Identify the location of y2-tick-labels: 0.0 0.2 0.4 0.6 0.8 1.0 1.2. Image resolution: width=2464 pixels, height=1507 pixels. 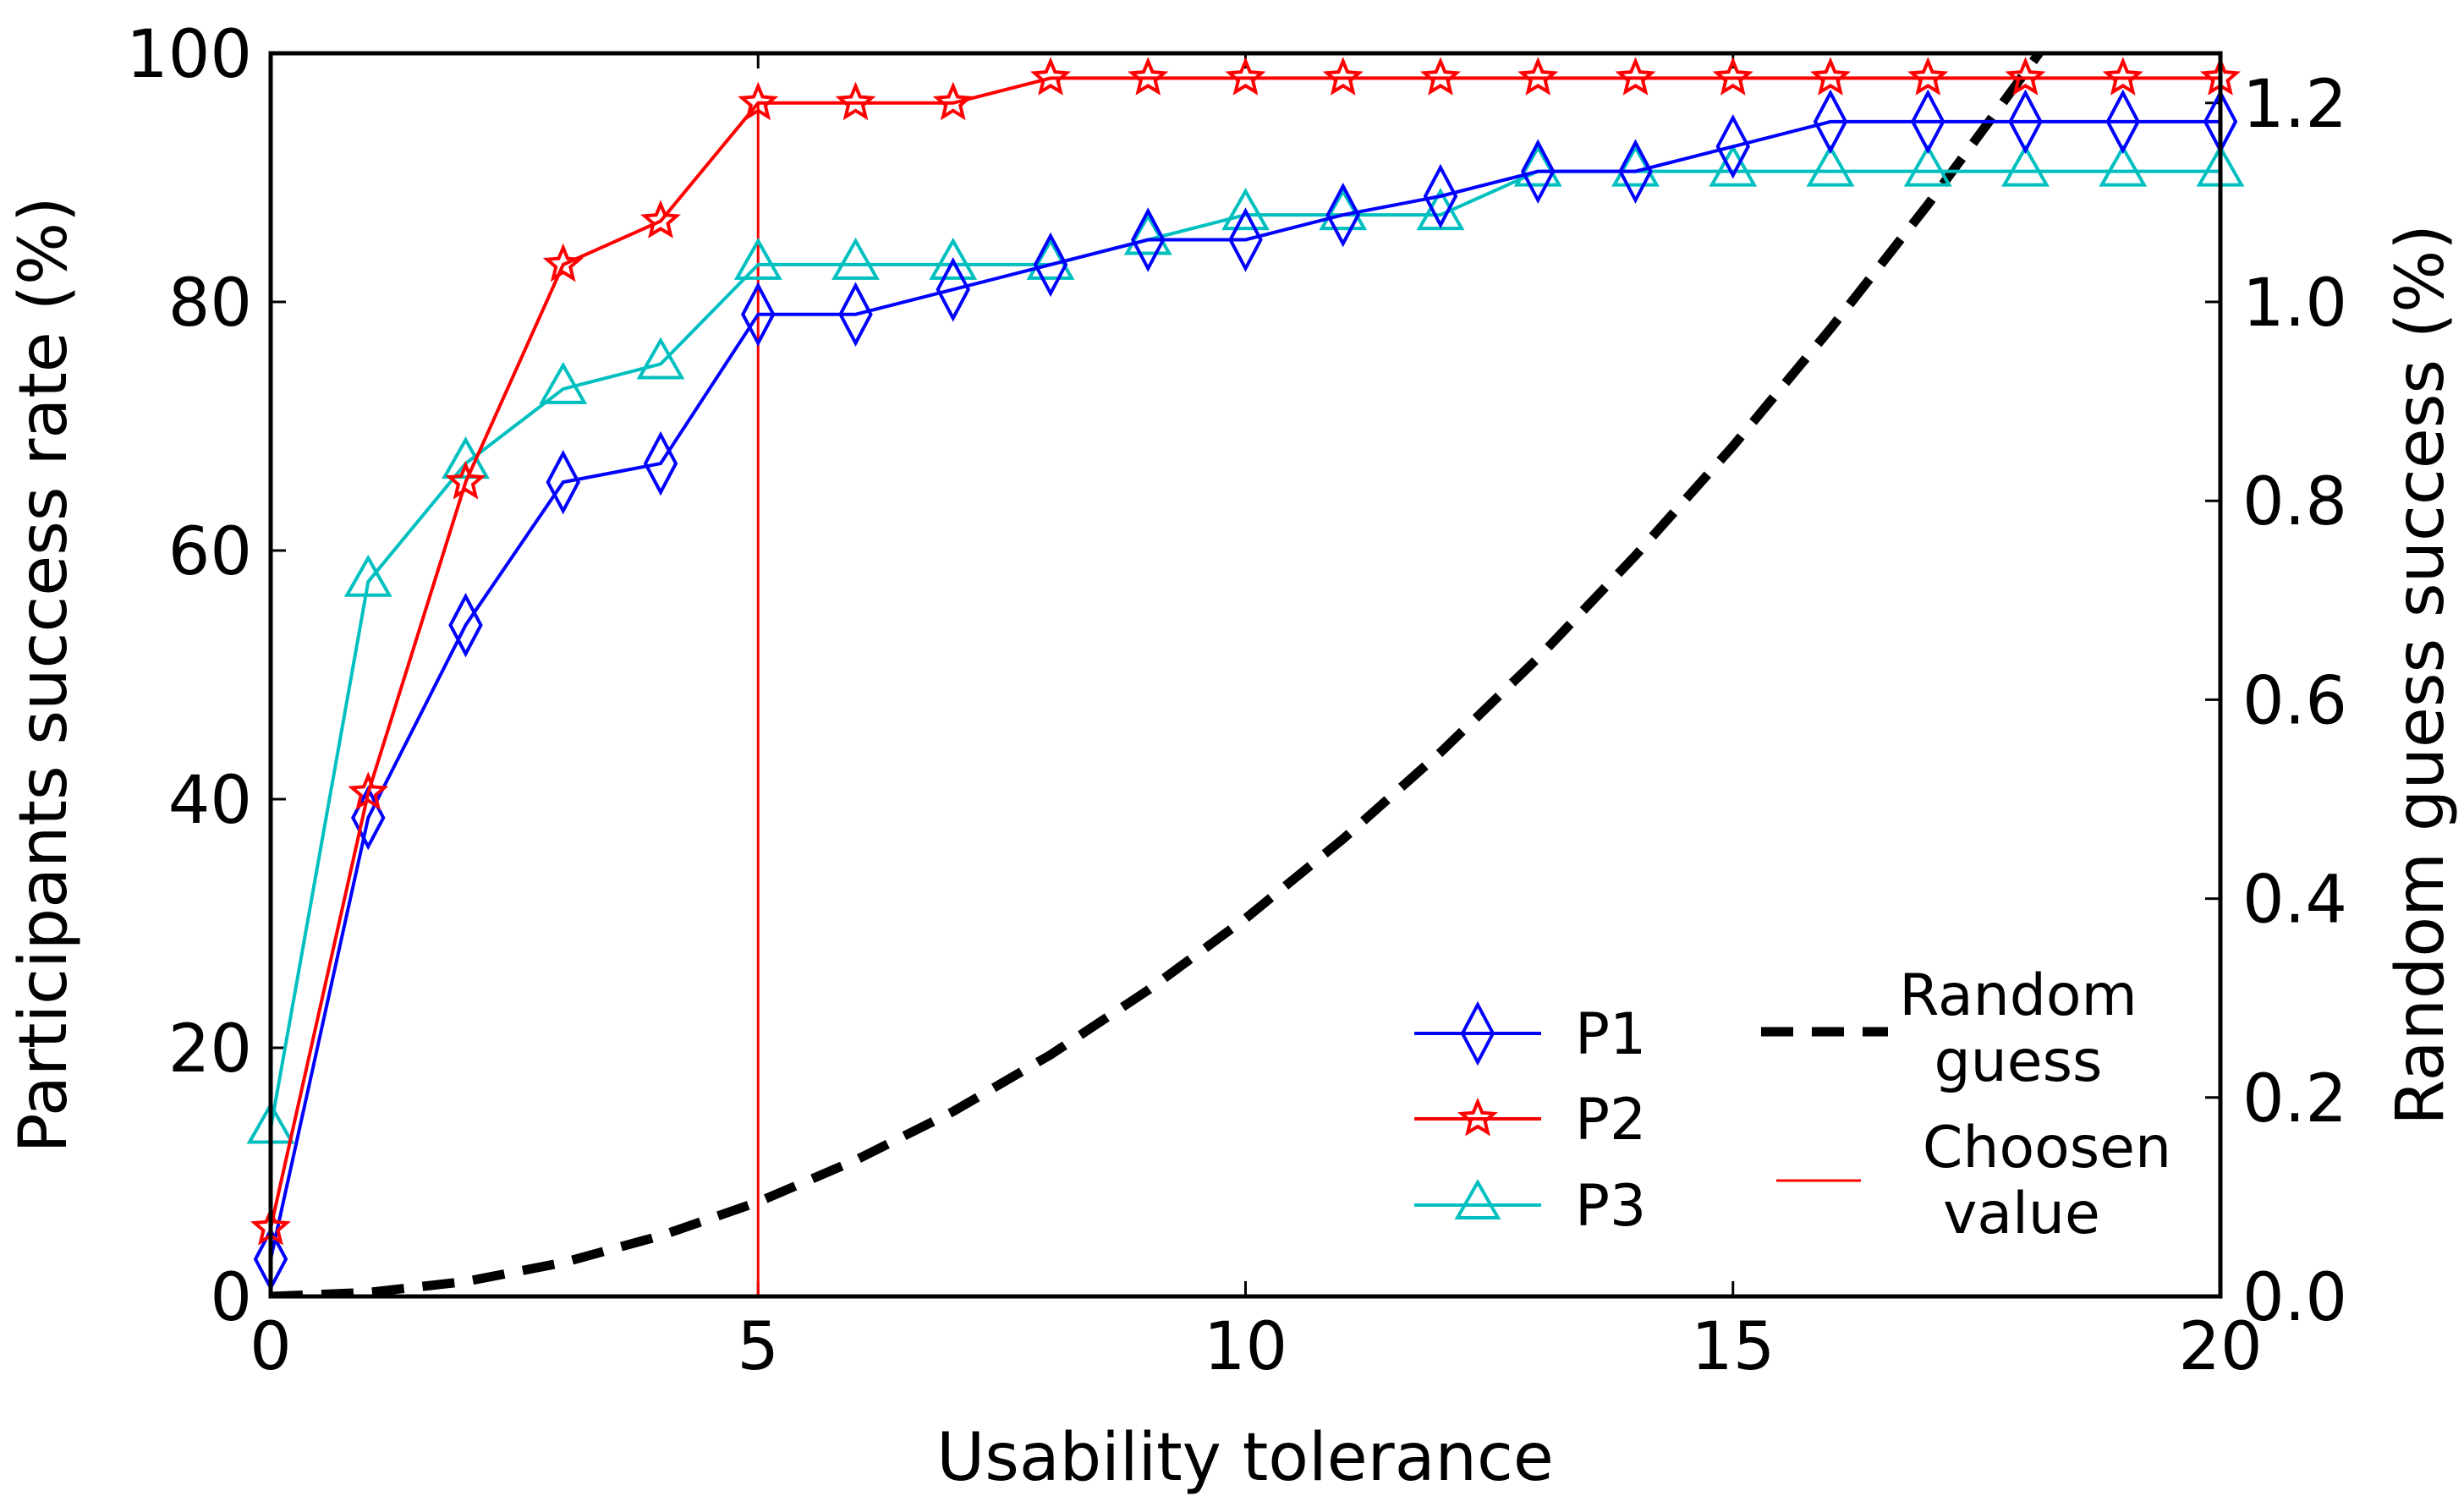
(2295, 701).